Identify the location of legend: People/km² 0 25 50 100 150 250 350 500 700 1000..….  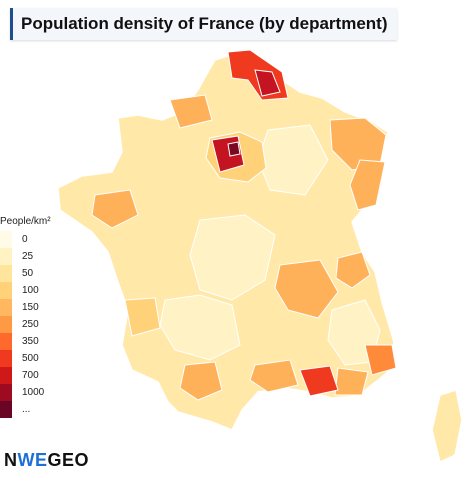
(25, 317).